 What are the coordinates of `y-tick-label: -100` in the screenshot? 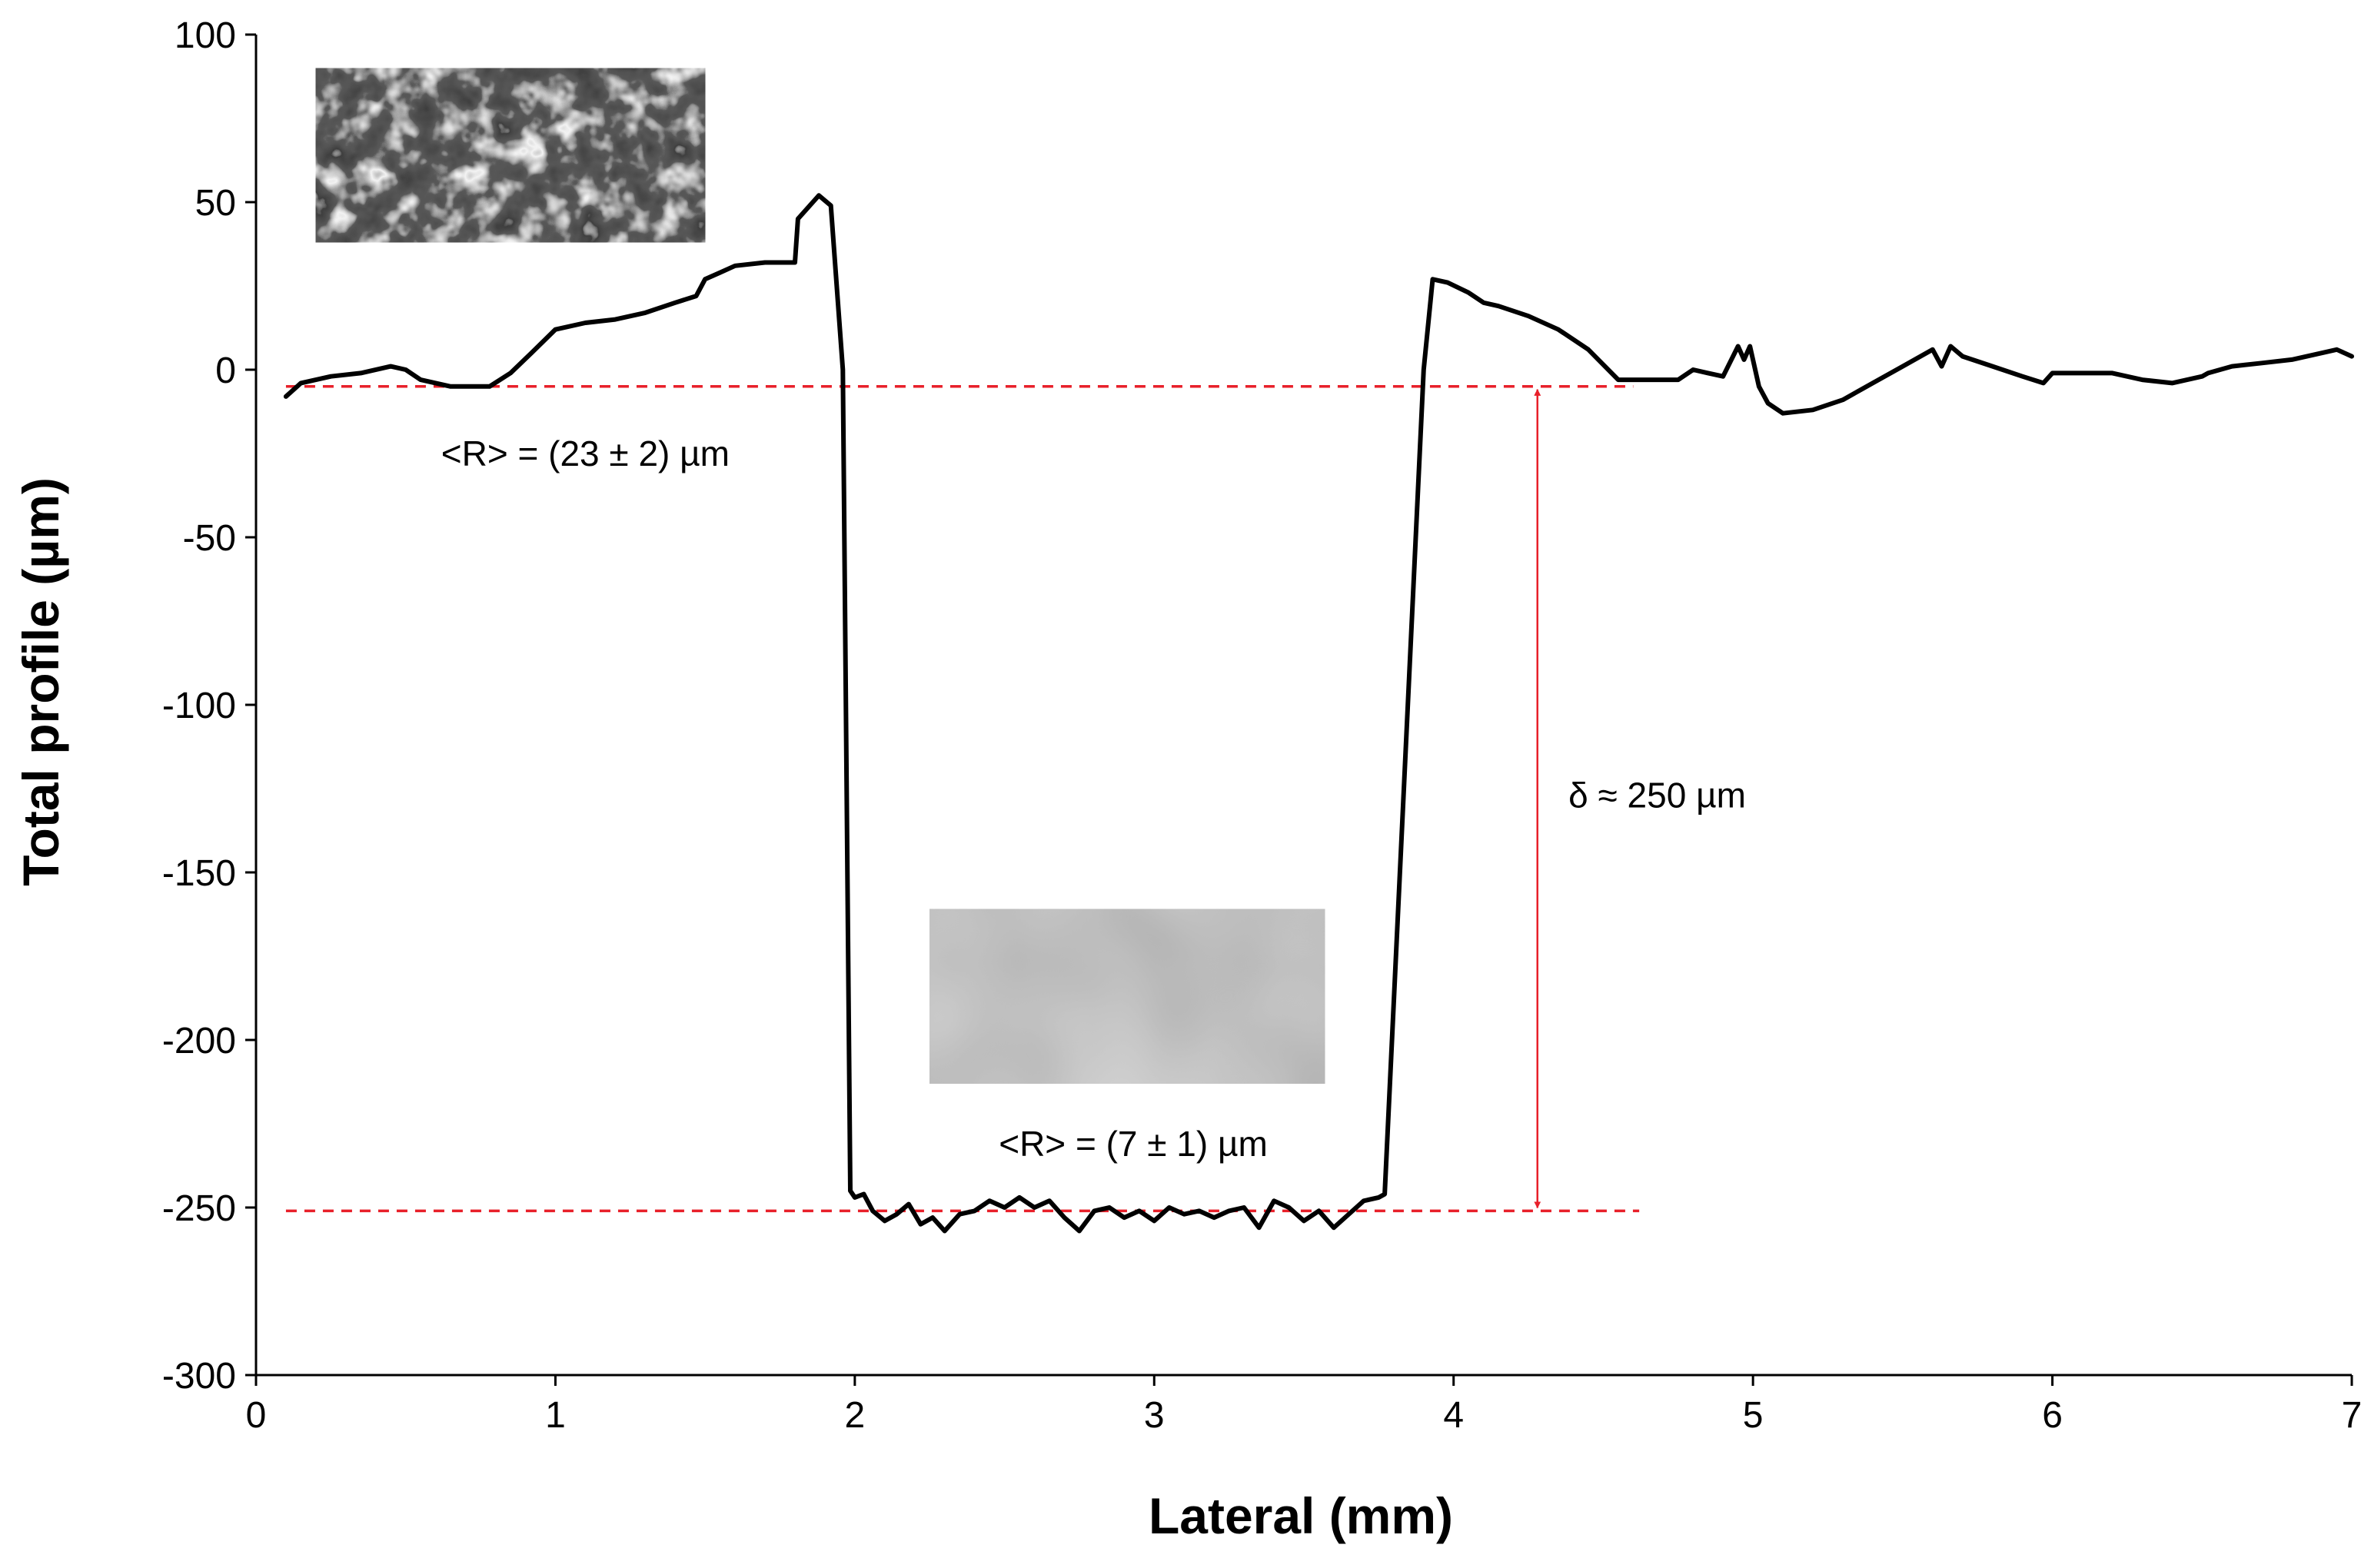 It's located at (199, 706).